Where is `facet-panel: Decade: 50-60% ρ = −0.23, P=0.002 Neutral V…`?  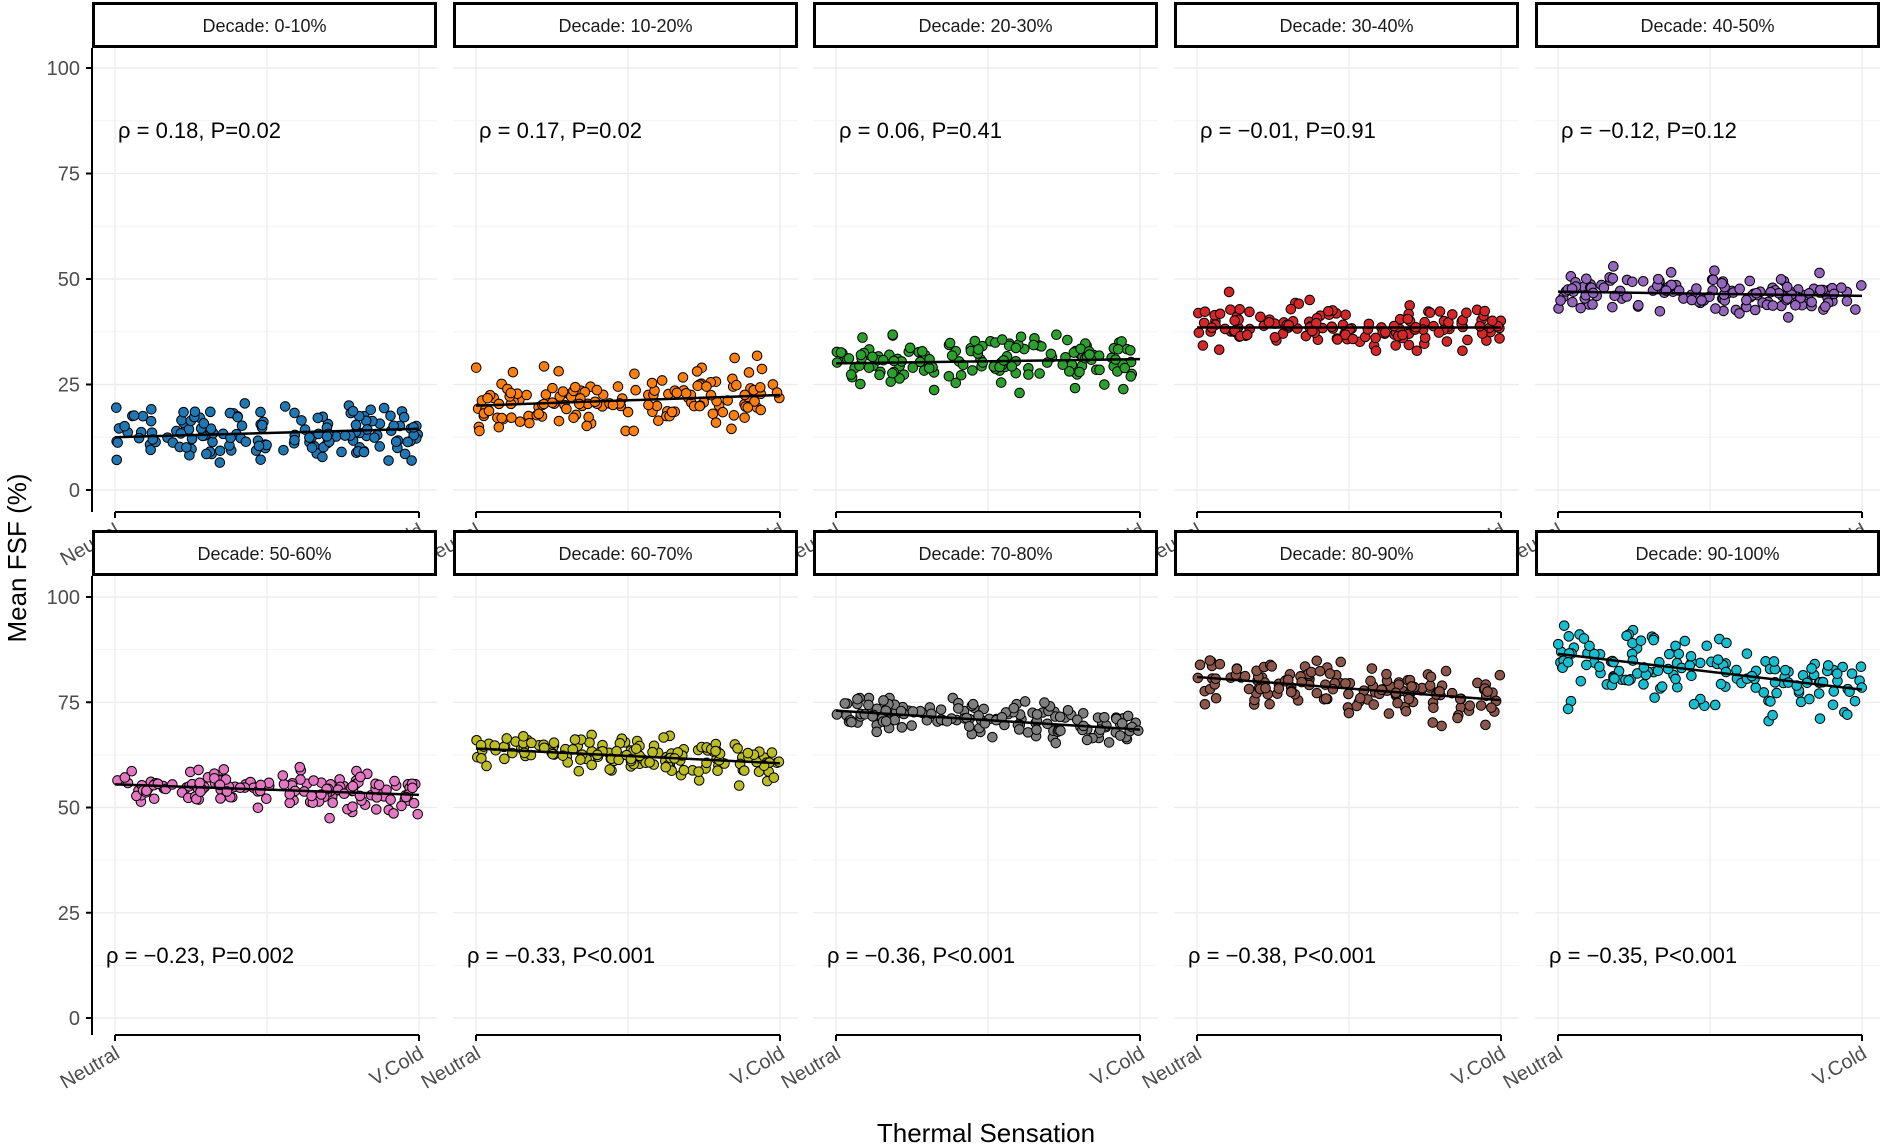 facet-panel: Decade: 50-60% ρ = −0.23, P=0.002 Neutral V… is located at coordinates (242, 812).